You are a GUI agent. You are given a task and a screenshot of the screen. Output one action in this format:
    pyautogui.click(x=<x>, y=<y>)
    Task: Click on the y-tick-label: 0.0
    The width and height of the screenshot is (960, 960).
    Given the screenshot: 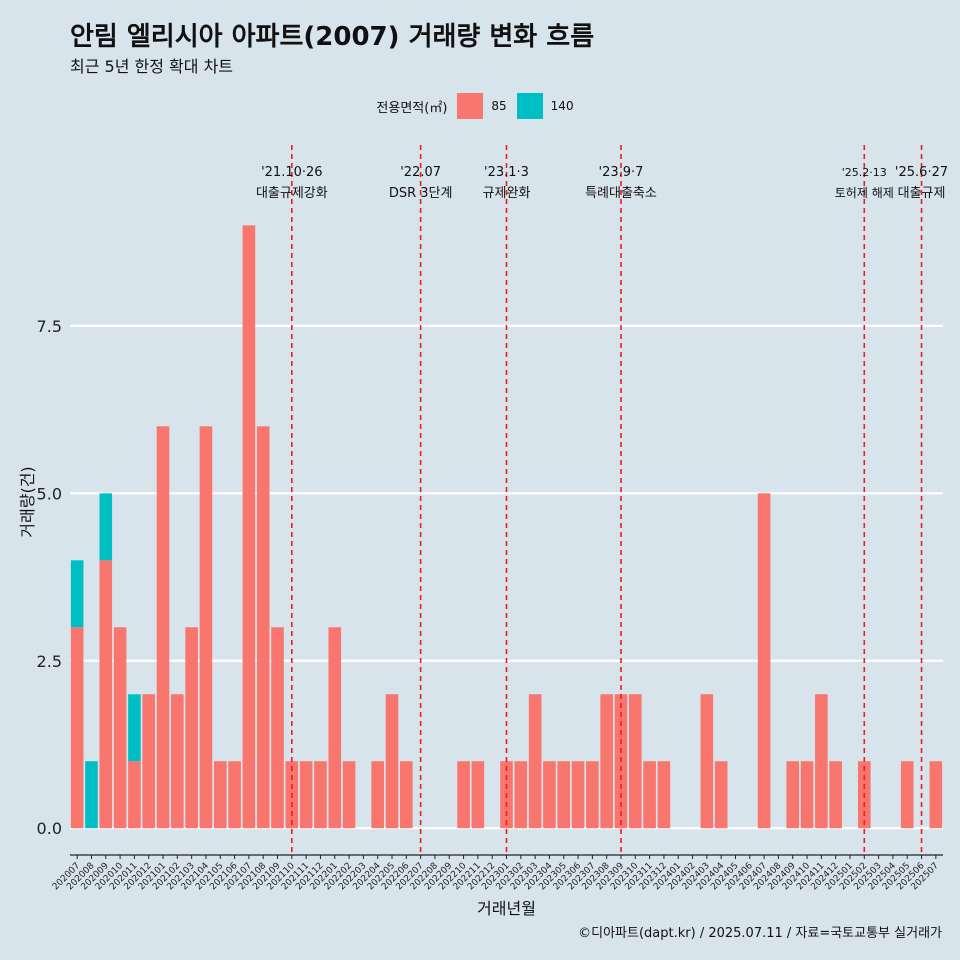 What is the action you would take?
    pyautogui.click(x=49, y=828)
    